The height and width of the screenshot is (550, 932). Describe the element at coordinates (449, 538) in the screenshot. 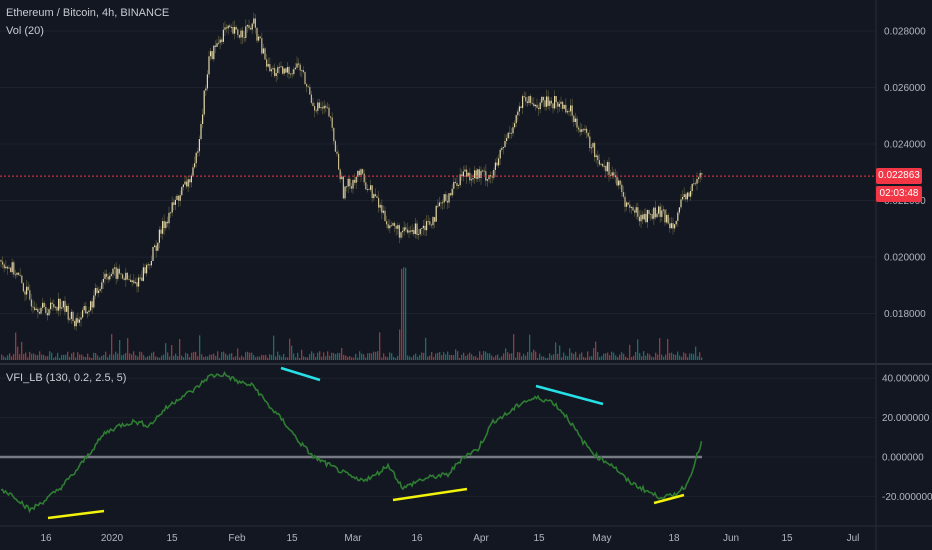

I see `time-axis: 16 2020 15 Feb 15 Mar 16 Apr 15 May 18 Jun 15 Jul` at that location.